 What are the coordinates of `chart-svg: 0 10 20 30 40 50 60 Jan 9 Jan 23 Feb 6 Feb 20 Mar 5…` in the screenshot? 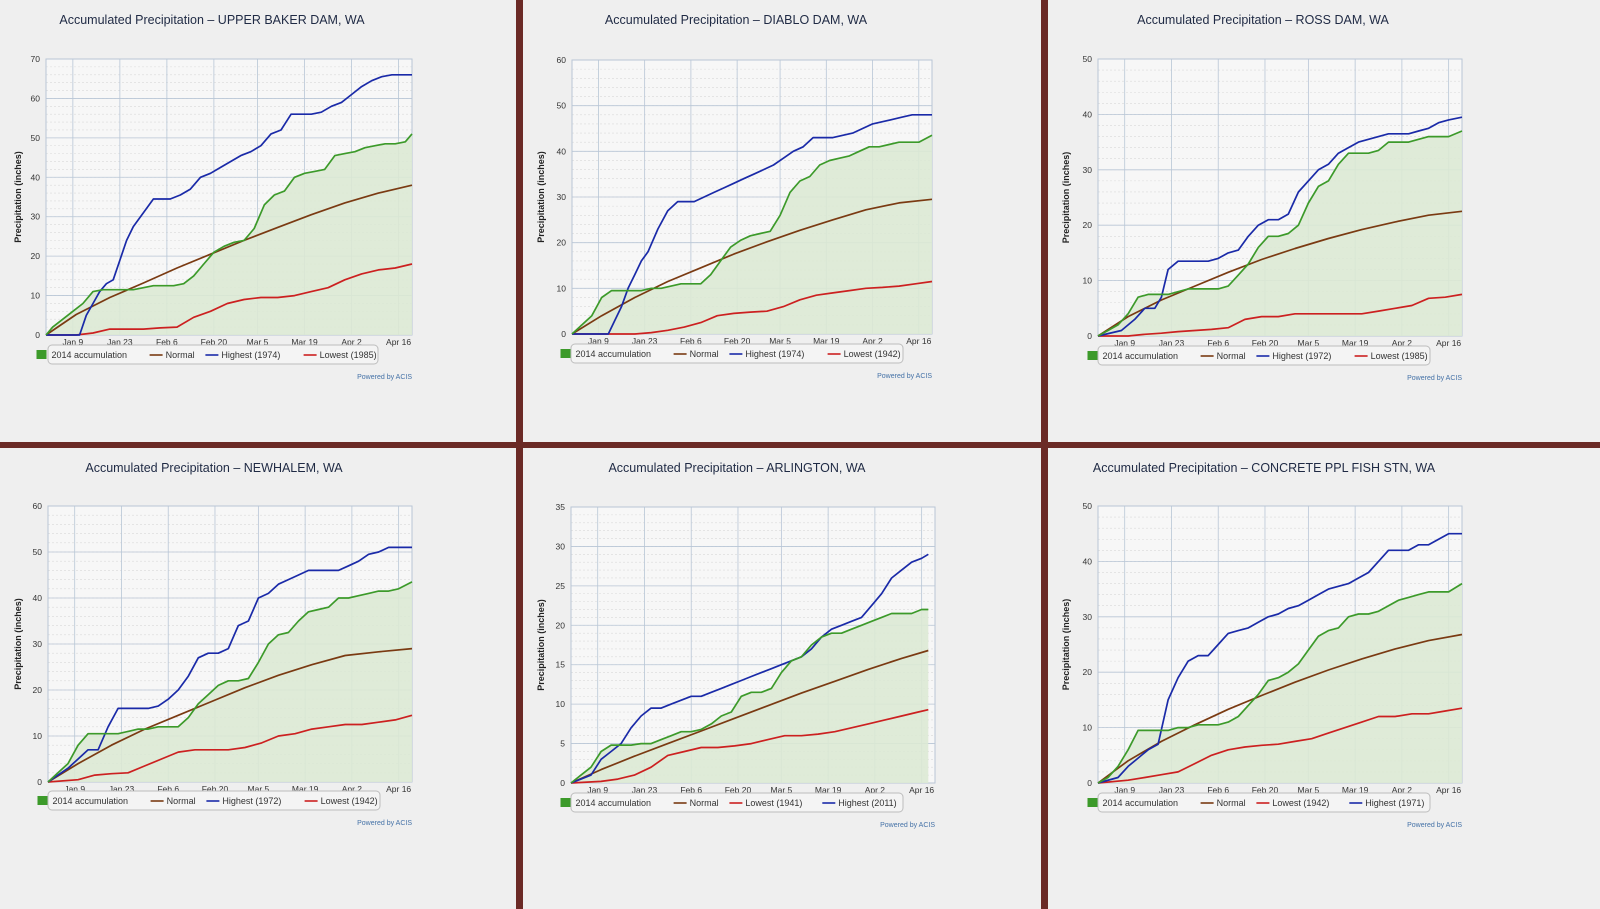 It's located at (734, 196).